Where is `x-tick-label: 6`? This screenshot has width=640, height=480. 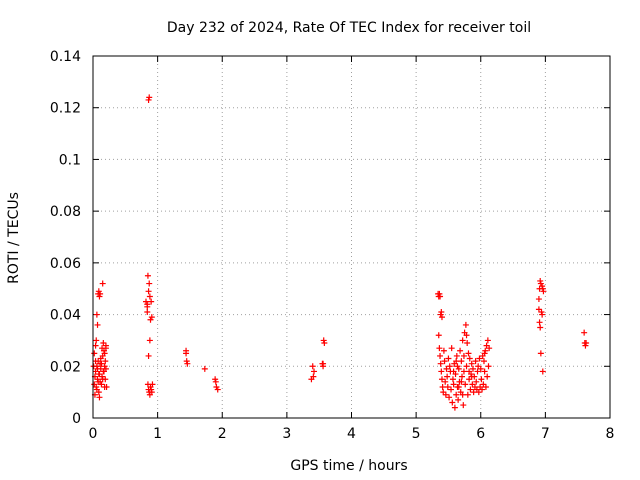
x-tick-label: 6 is located at coordinates (480, 434).